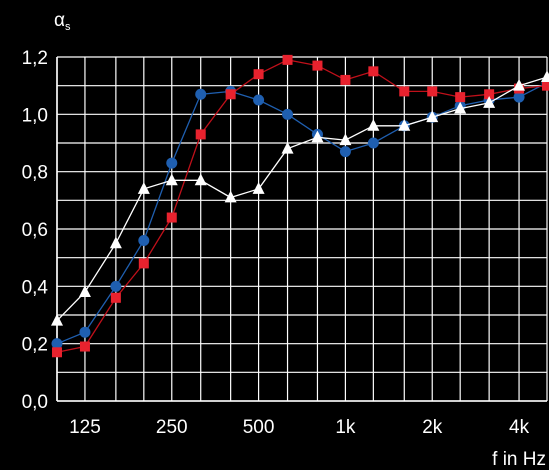  Describe the element at coordinates (35, 345) in the screenshot. I see `y-tick-label: 0,2` at that location.